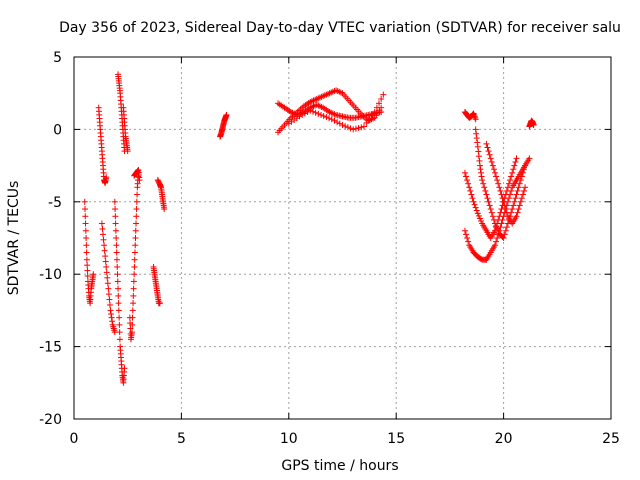 Image resolution: width=640 pixels, height=480 pixels. What do you see at coordinates (504, 439) in the screenshot?
I see `x-tick-label: 20` at bounding box center [504, 439].